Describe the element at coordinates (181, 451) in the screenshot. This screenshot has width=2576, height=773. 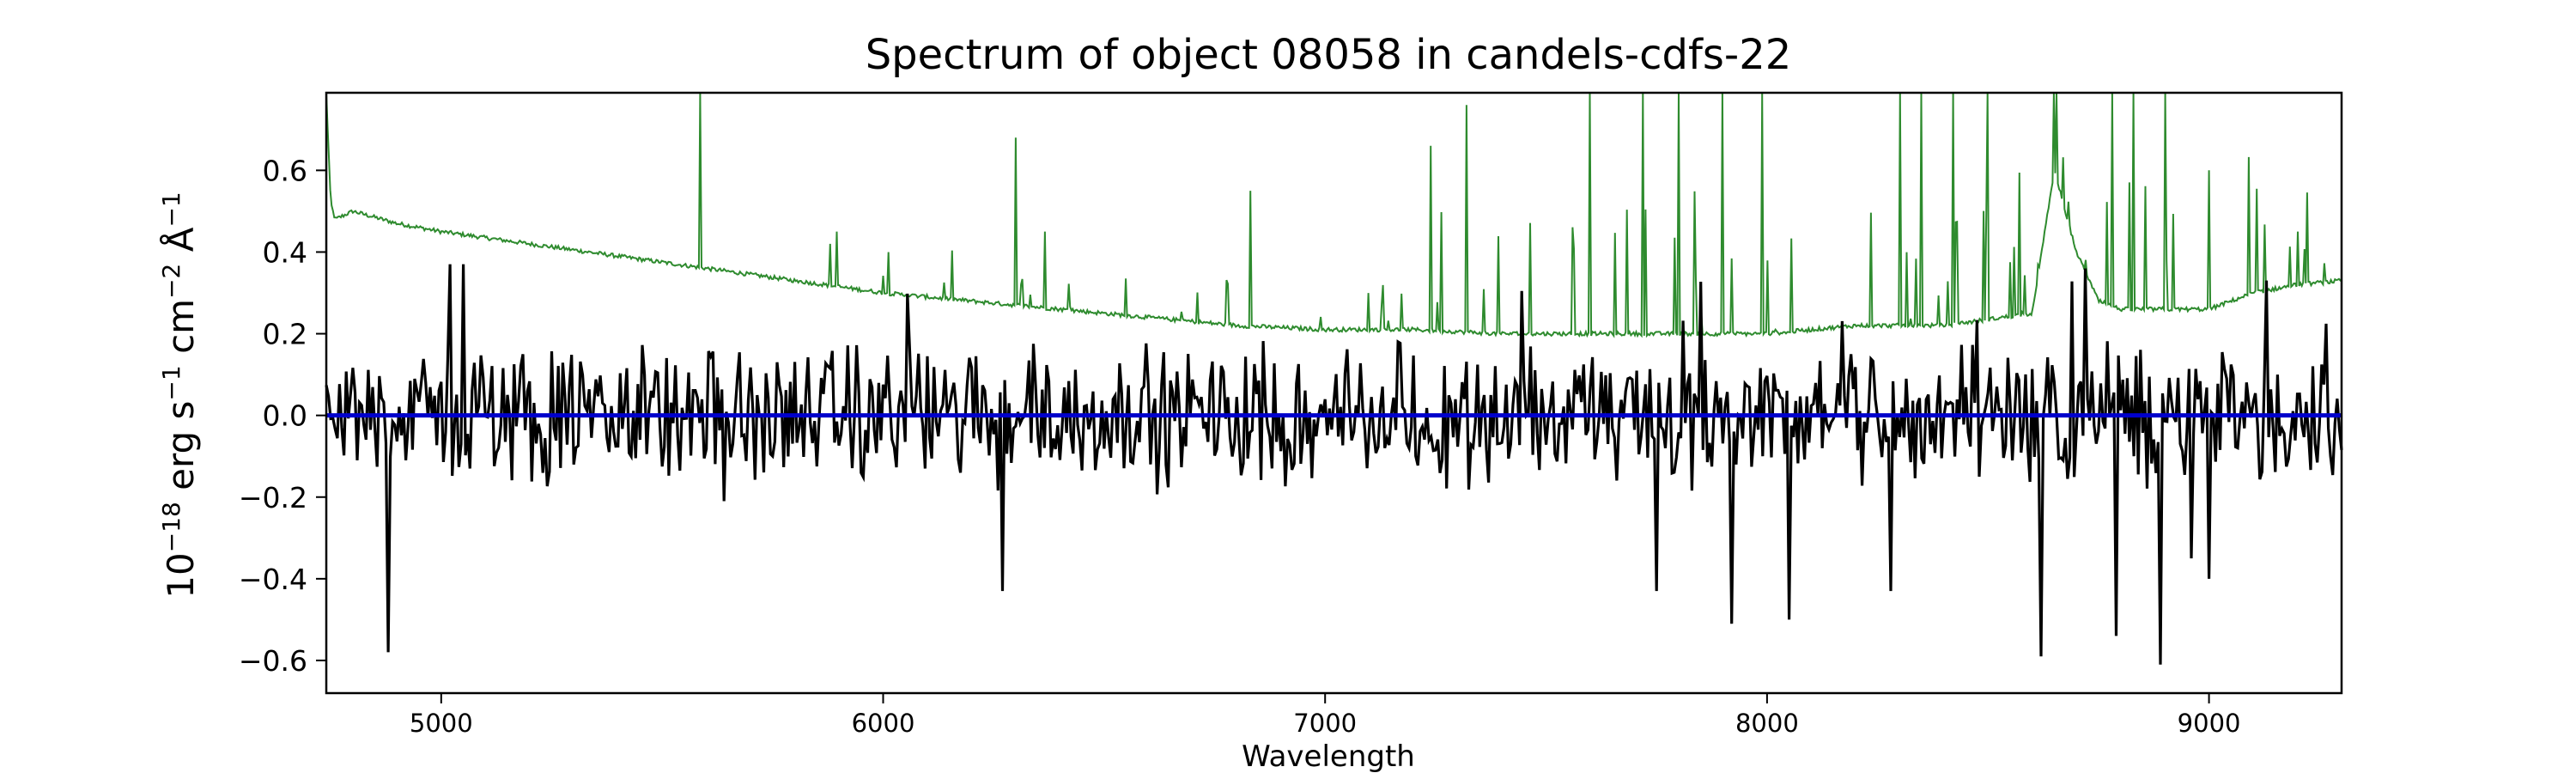
I see `y-label-text: erg s` at that location.